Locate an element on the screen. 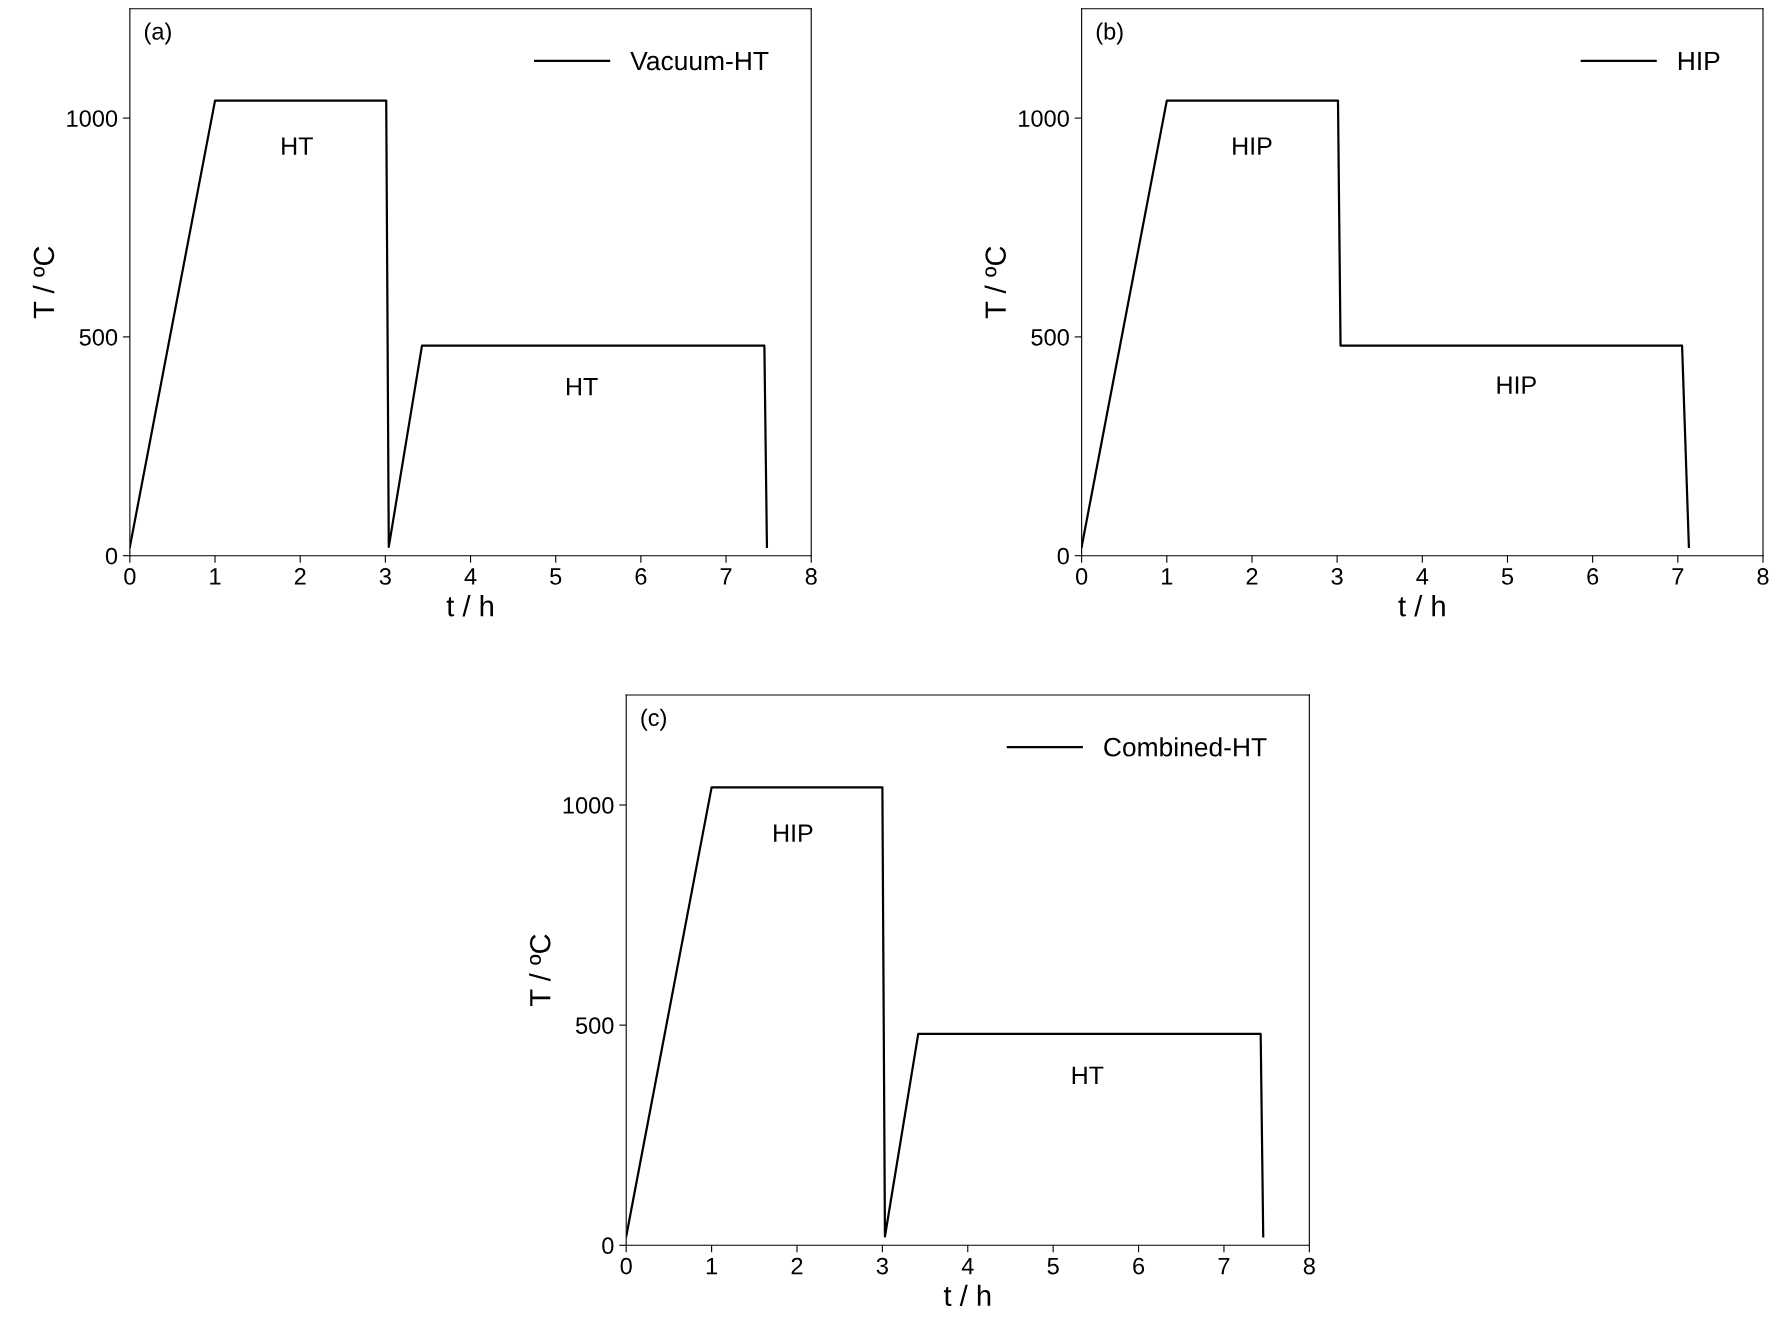 Image resolution: width=1779 pixels, height=1339 pixels. annotation: (a) is located at coordinates (157, 33).